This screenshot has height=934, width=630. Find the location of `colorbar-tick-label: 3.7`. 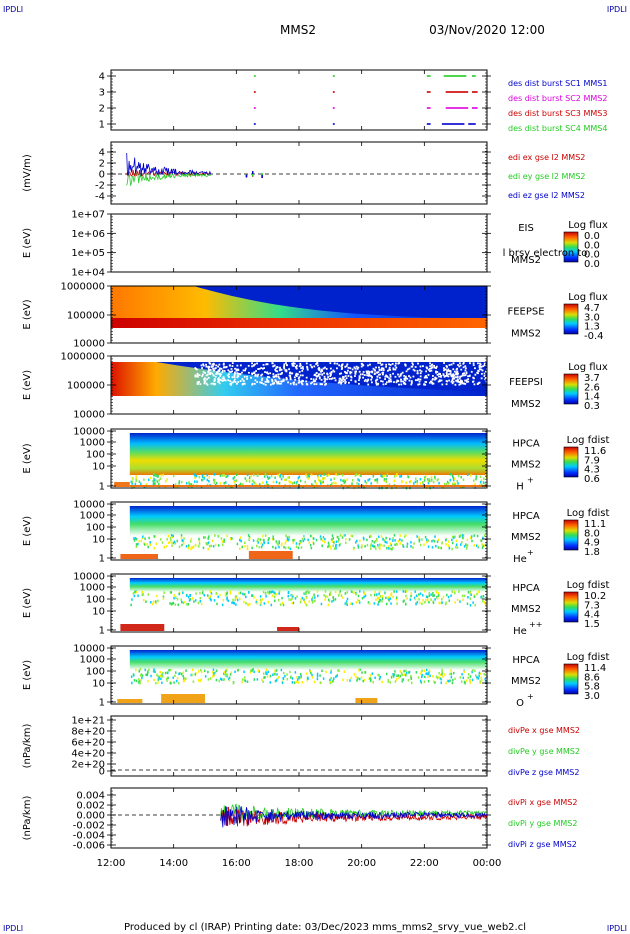

colorbar-tick-label: 3.7 is located at coordinates (592, 378).